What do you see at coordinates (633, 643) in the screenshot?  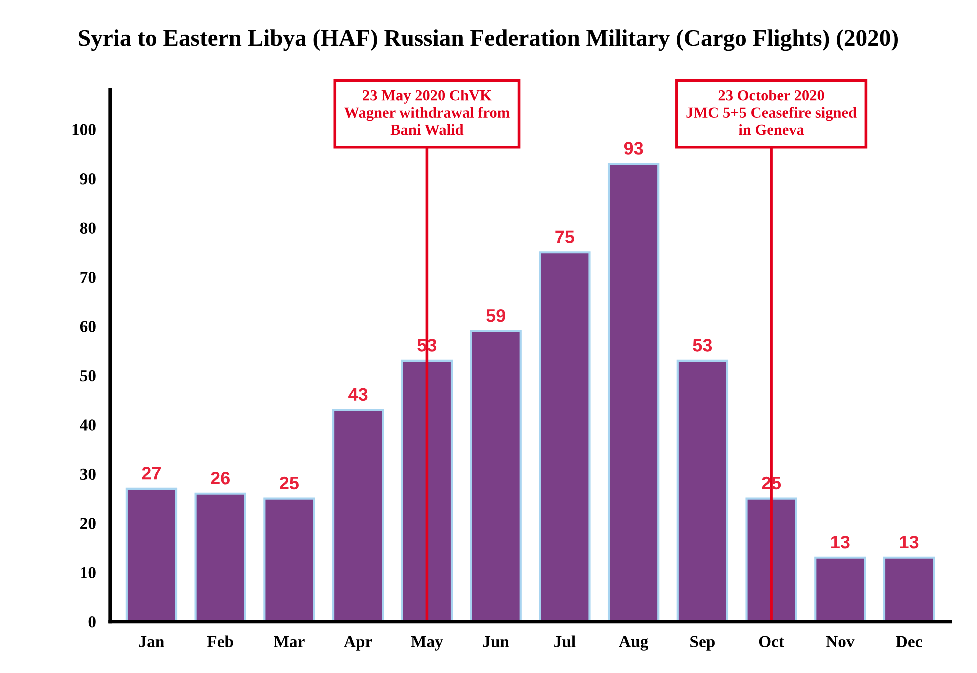 I see `x-tick-label: Aug` at bounding box center [633, 643].